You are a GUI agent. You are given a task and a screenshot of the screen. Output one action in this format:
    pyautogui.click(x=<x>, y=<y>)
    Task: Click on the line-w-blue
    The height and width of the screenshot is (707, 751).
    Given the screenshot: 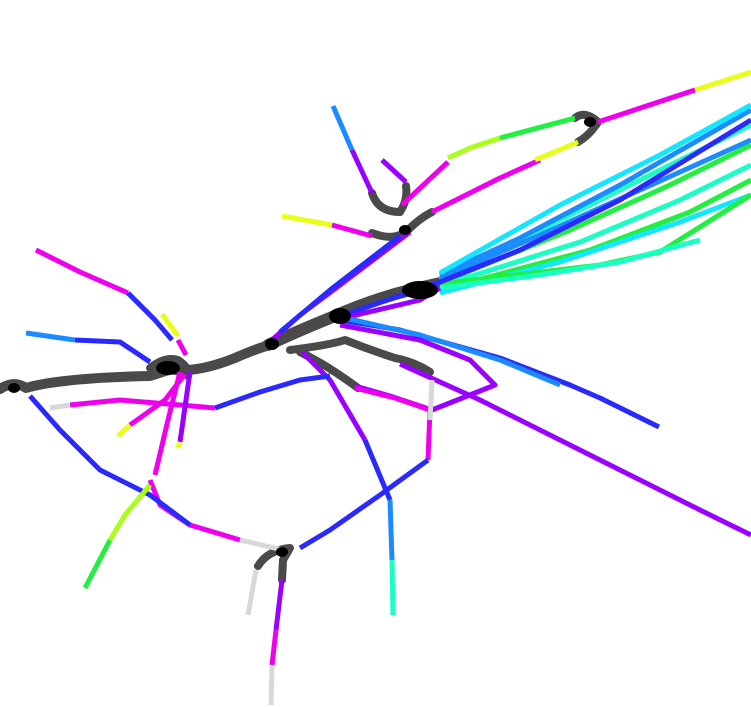 What is the action you would take?
    pyautogui.click(x=150, y=316)
    